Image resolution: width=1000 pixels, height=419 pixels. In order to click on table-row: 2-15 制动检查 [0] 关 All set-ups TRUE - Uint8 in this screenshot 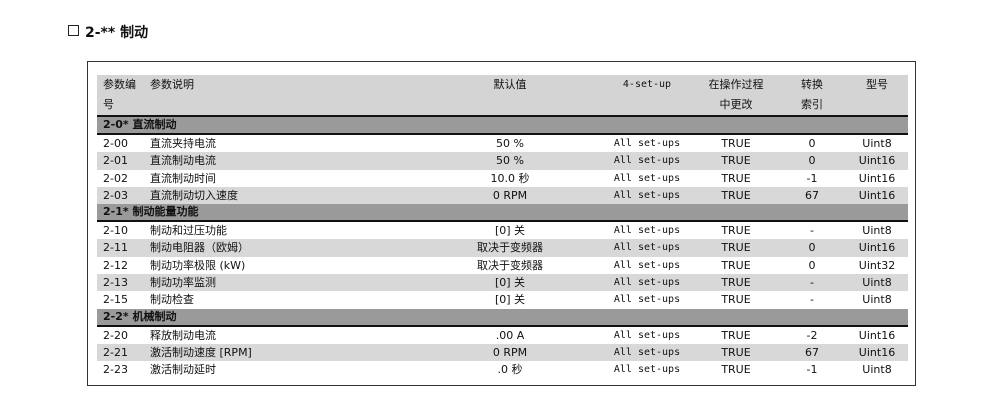, I will do `click(502, 299)`.